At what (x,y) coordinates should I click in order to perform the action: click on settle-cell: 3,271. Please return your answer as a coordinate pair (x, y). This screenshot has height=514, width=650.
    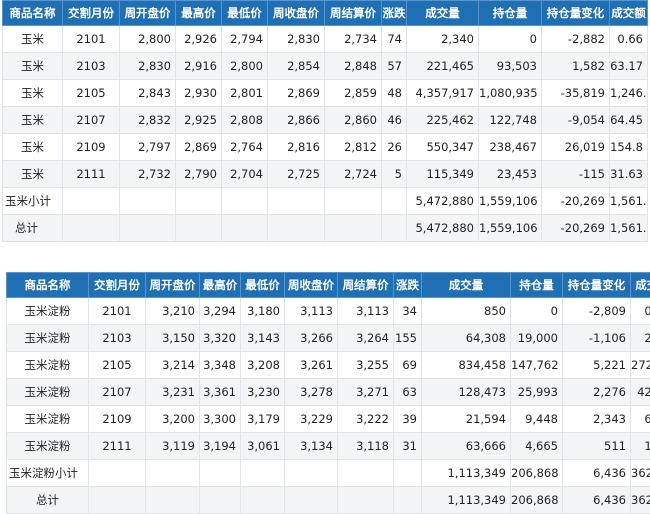
    Looking at the image, I should click on (366, 392).